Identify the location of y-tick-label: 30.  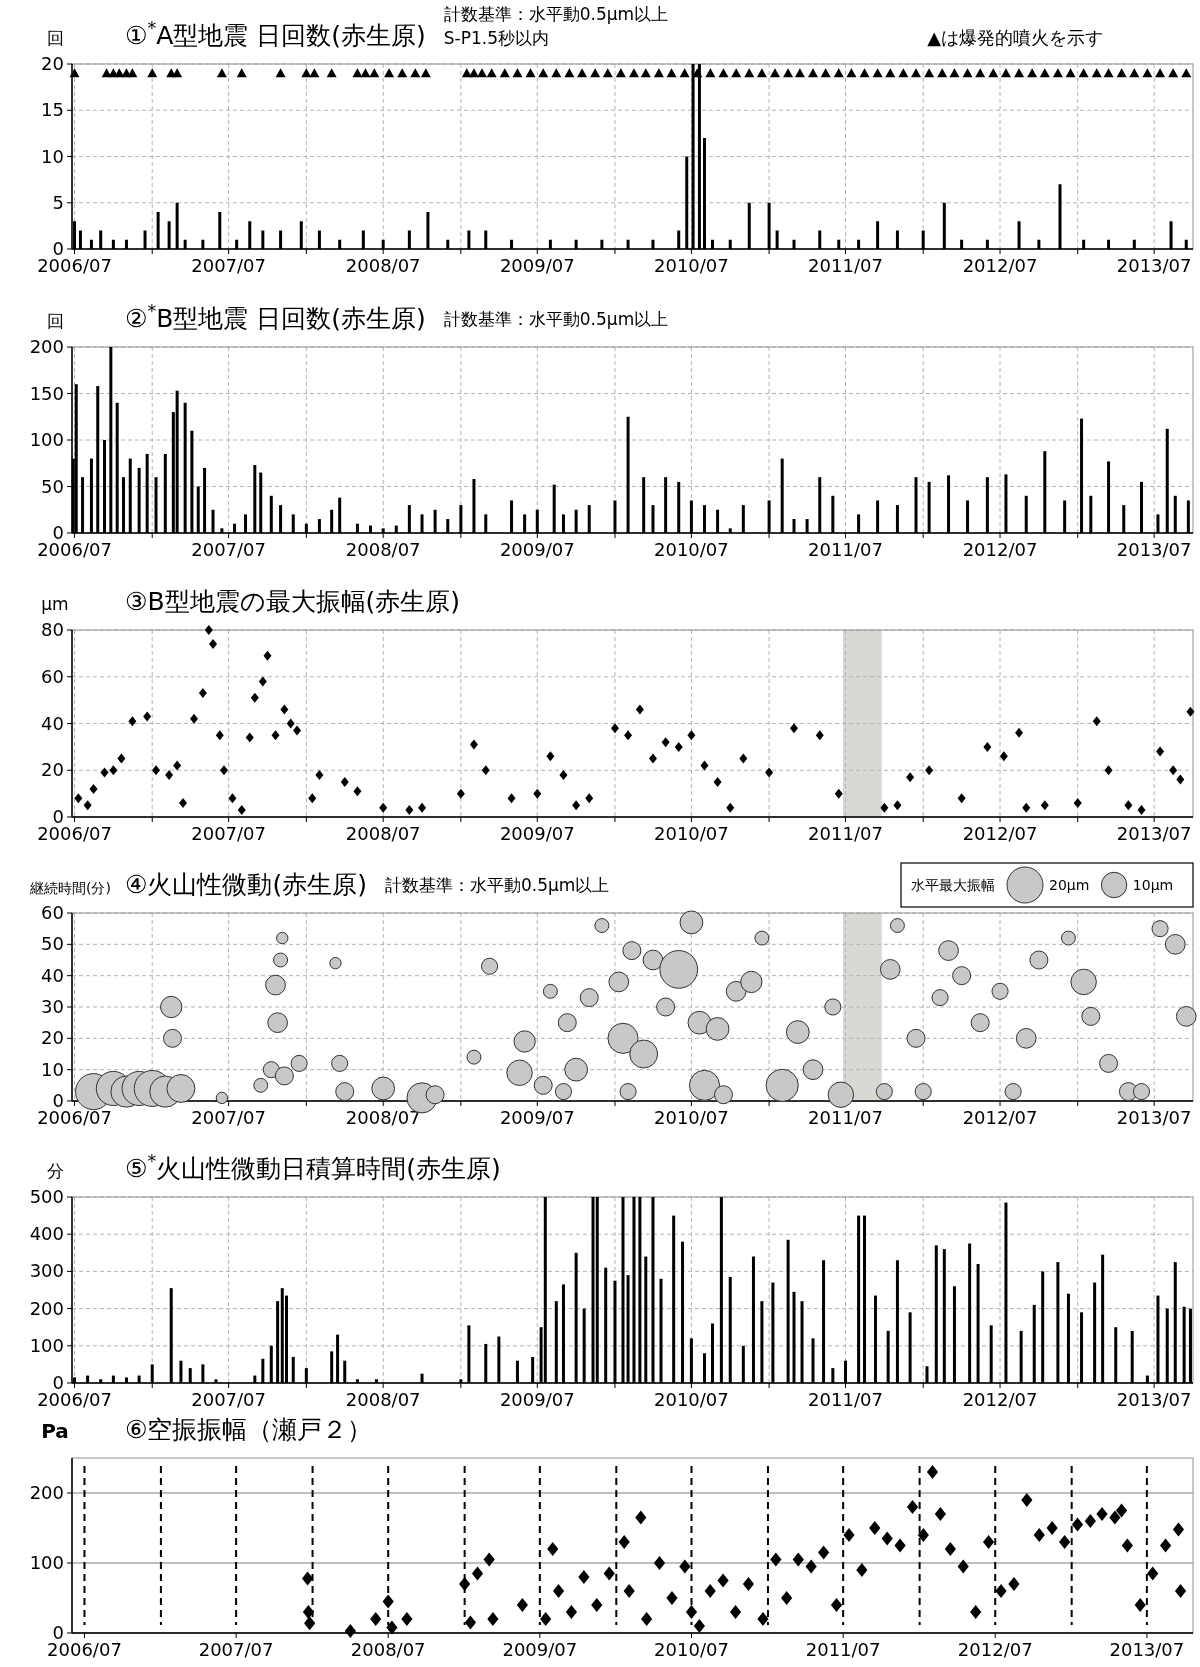
(52, 1006).